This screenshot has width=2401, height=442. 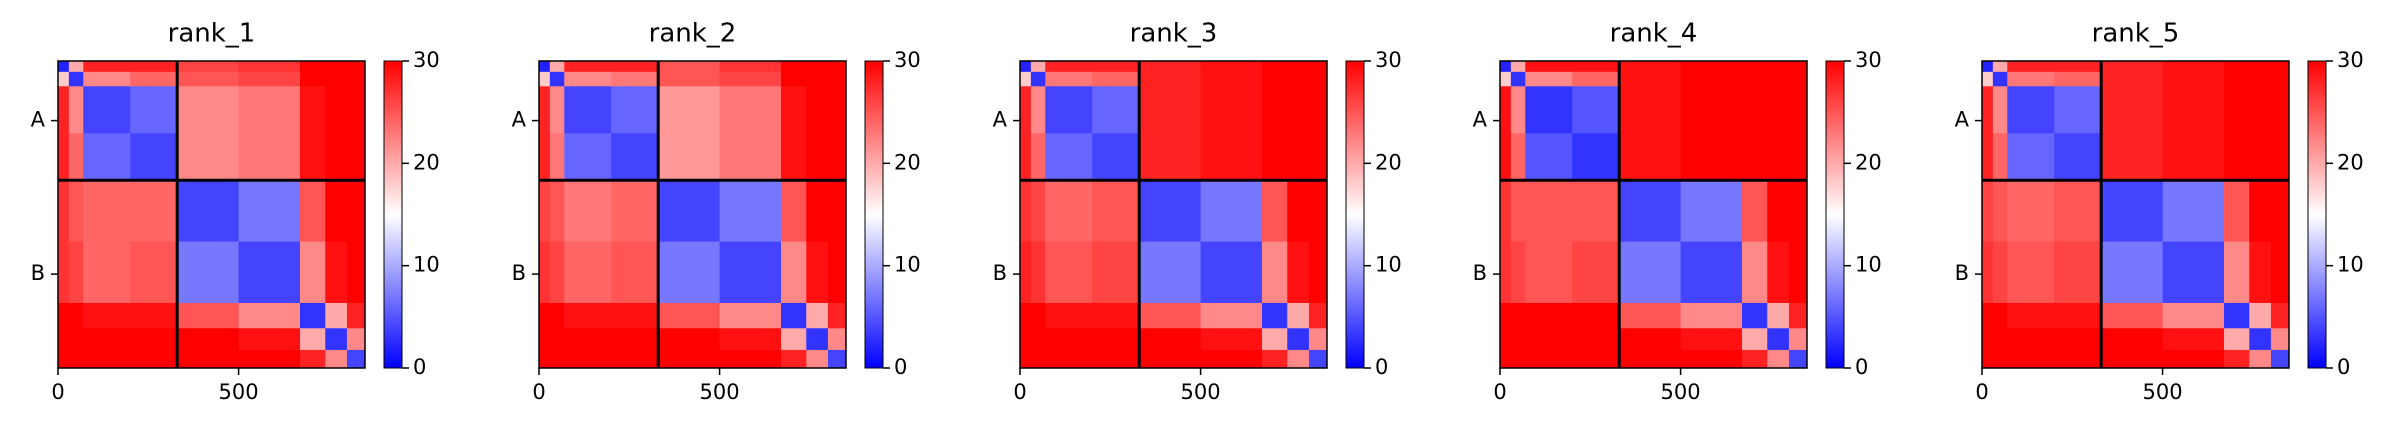 What do you see at coordinates (1381, 367) in the screenshot?
I see `colorbar-tick-label: 0` at bounding box center [1381, 367].